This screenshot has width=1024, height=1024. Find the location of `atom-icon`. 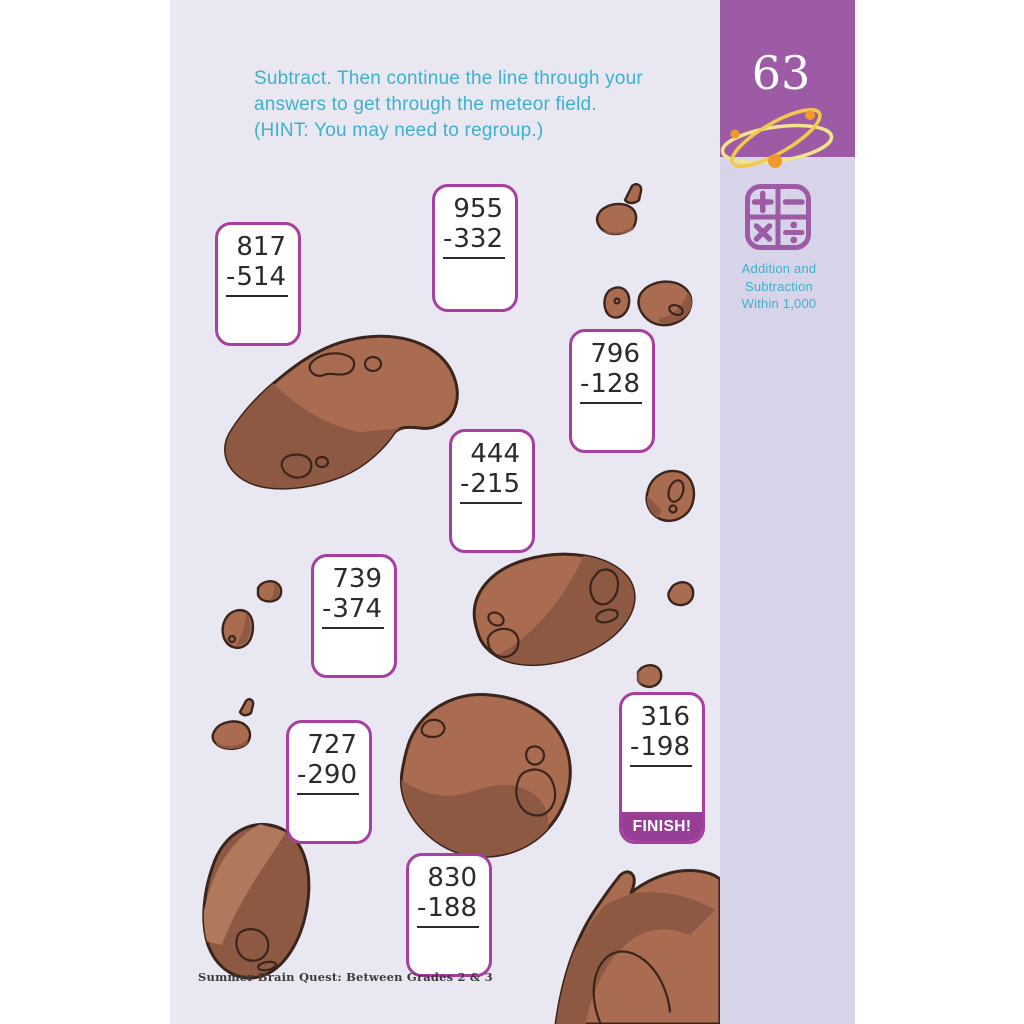

atom-icon is located at coordinates (777, 138).